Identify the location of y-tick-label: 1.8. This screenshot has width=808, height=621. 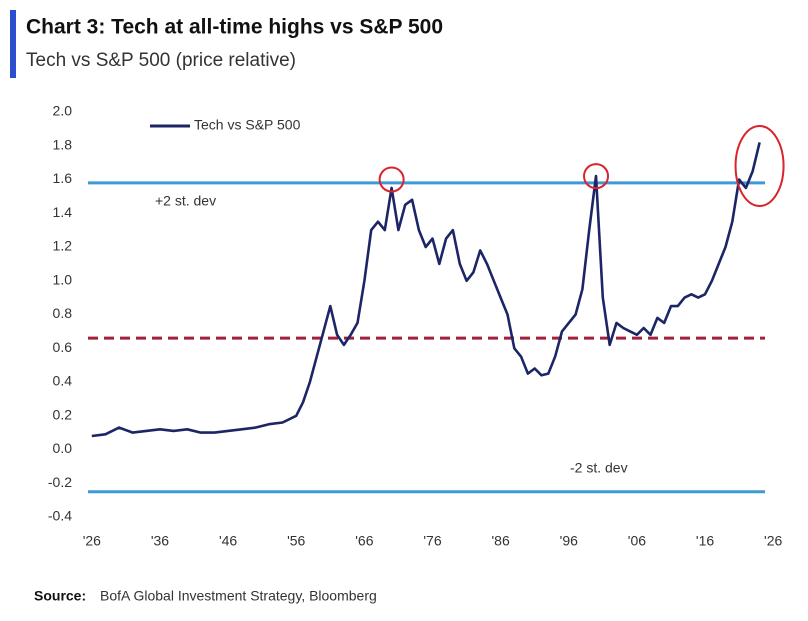
(63, 144).